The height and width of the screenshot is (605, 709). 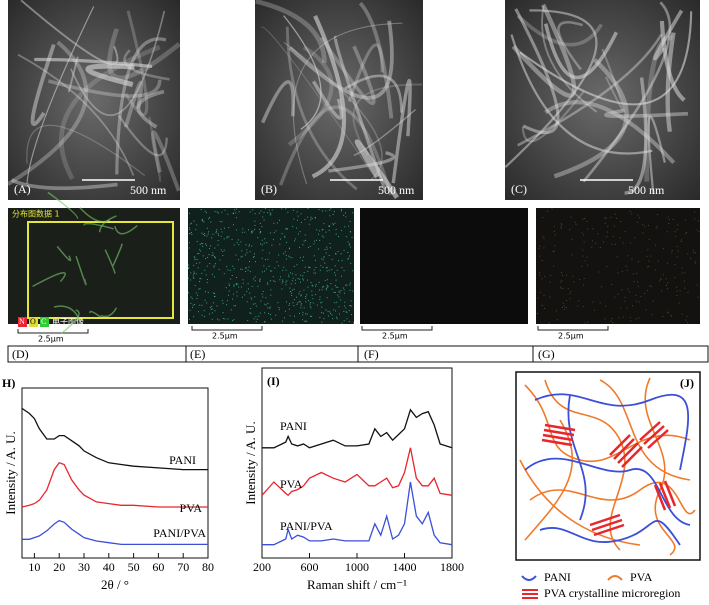 What do you see at coordinates (44, 322) in the screenshot?
I see `tag` at bounding box center [44, 322].